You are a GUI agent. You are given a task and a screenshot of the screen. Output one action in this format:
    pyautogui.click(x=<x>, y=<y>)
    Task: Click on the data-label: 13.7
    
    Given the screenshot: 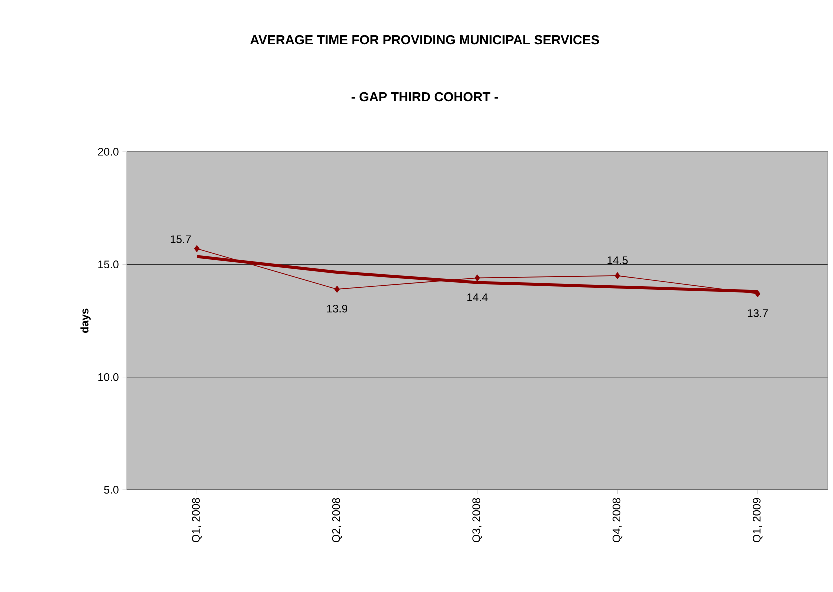 What is the action you would take?
    pyautogui.click(x=758, y=314)
    